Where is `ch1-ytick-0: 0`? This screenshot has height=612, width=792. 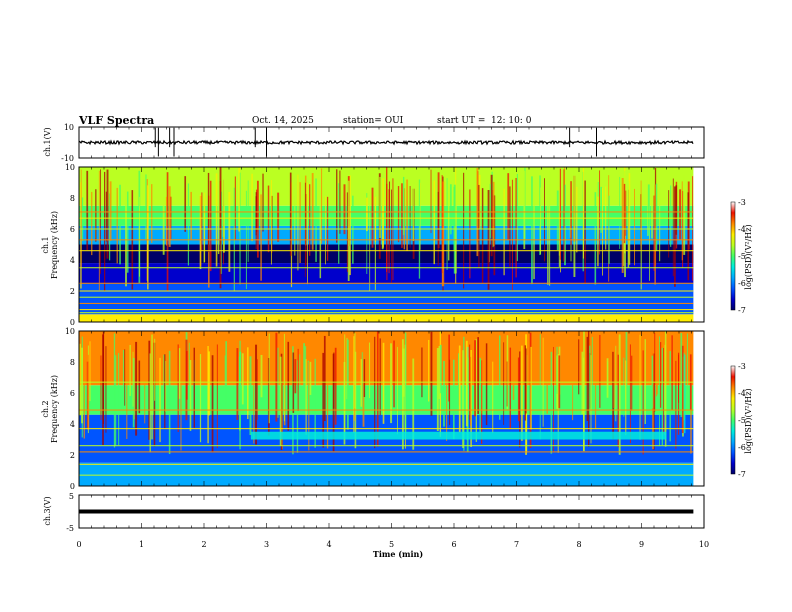
ch1-ytick-0: 0 is located at coordinates (72, 322).